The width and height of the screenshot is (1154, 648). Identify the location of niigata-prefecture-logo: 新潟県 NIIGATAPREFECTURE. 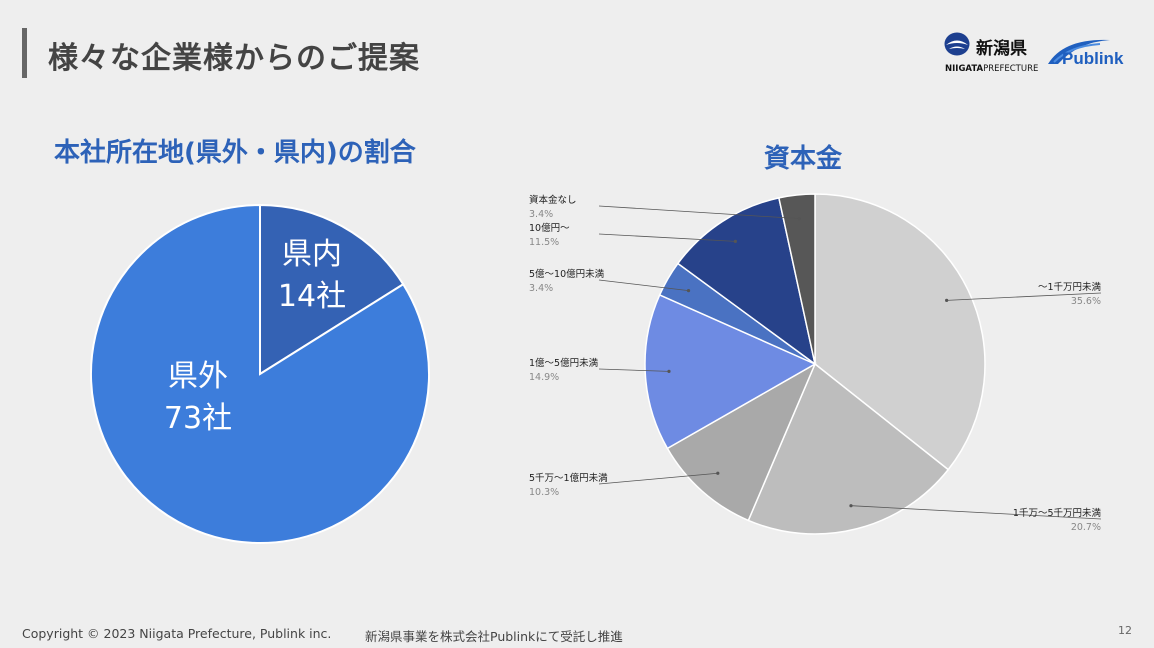
(991, 53).